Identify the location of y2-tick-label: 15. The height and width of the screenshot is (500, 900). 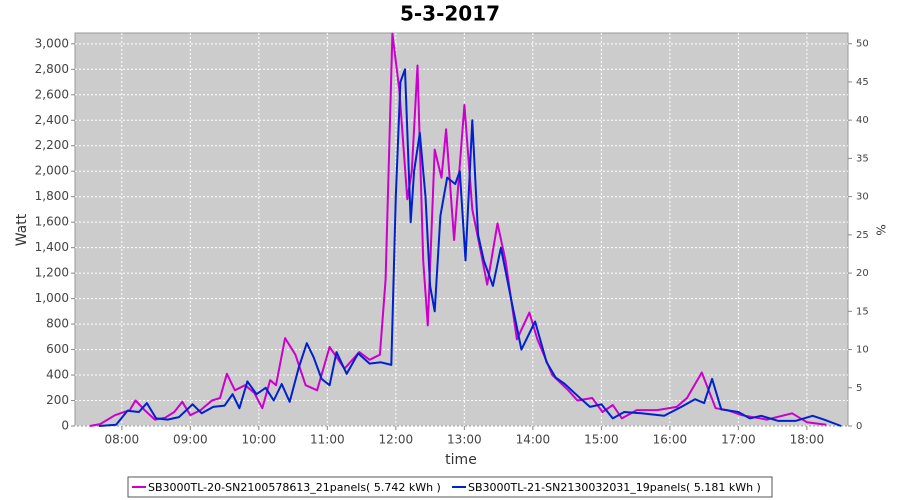
(862, 311).